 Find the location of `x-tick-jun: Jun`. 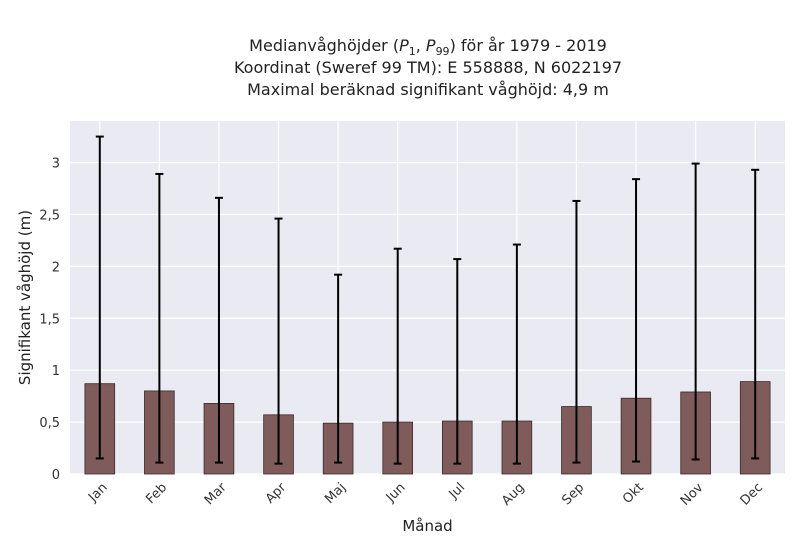

x-tick-jun: Jun is located at coordinates (396, 493).